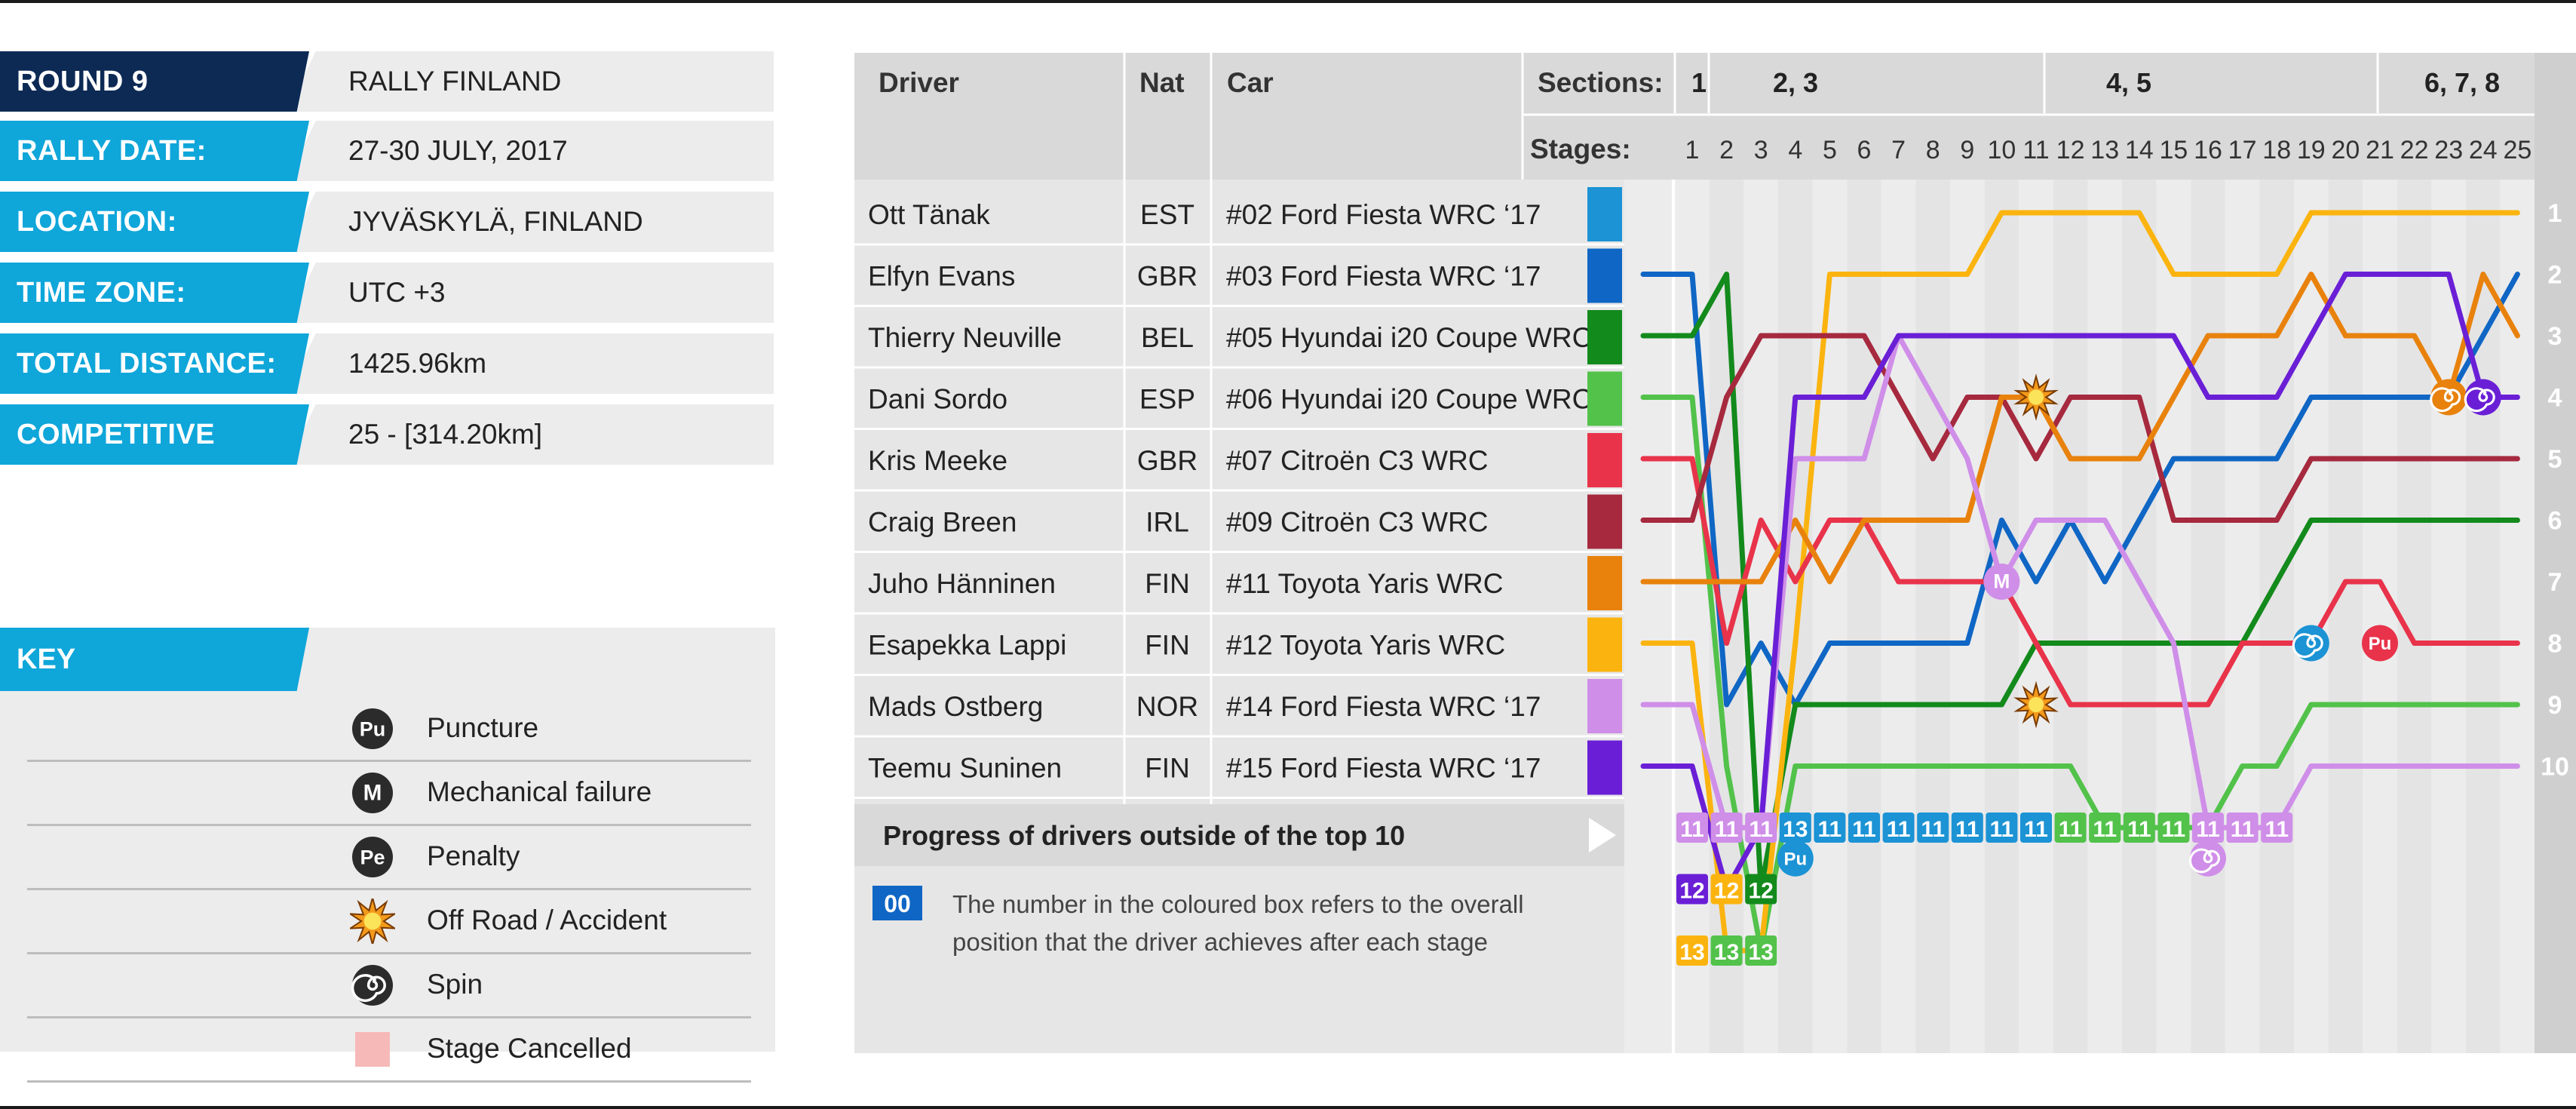 Image resolution: width=2576 pixels, height=1109 pixels. I want to click on svg-text: Pu, so click(2380, 644).